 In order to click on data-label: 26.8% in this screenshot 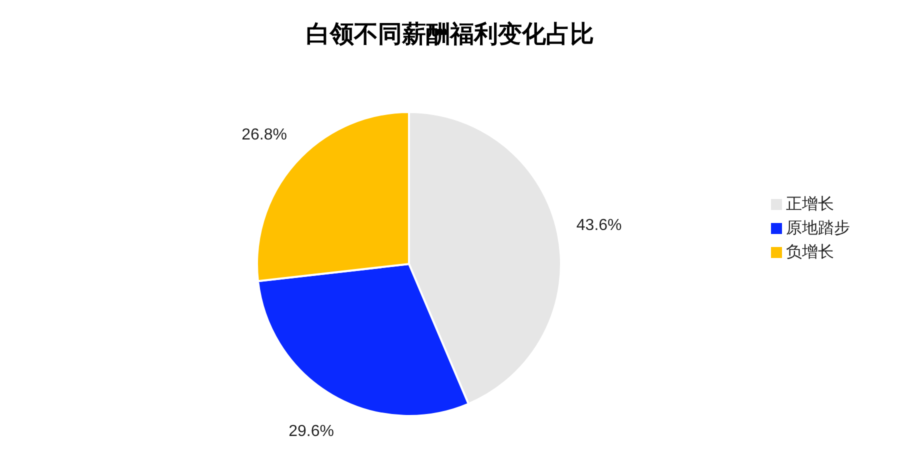, I will do `click(264, 135)`.